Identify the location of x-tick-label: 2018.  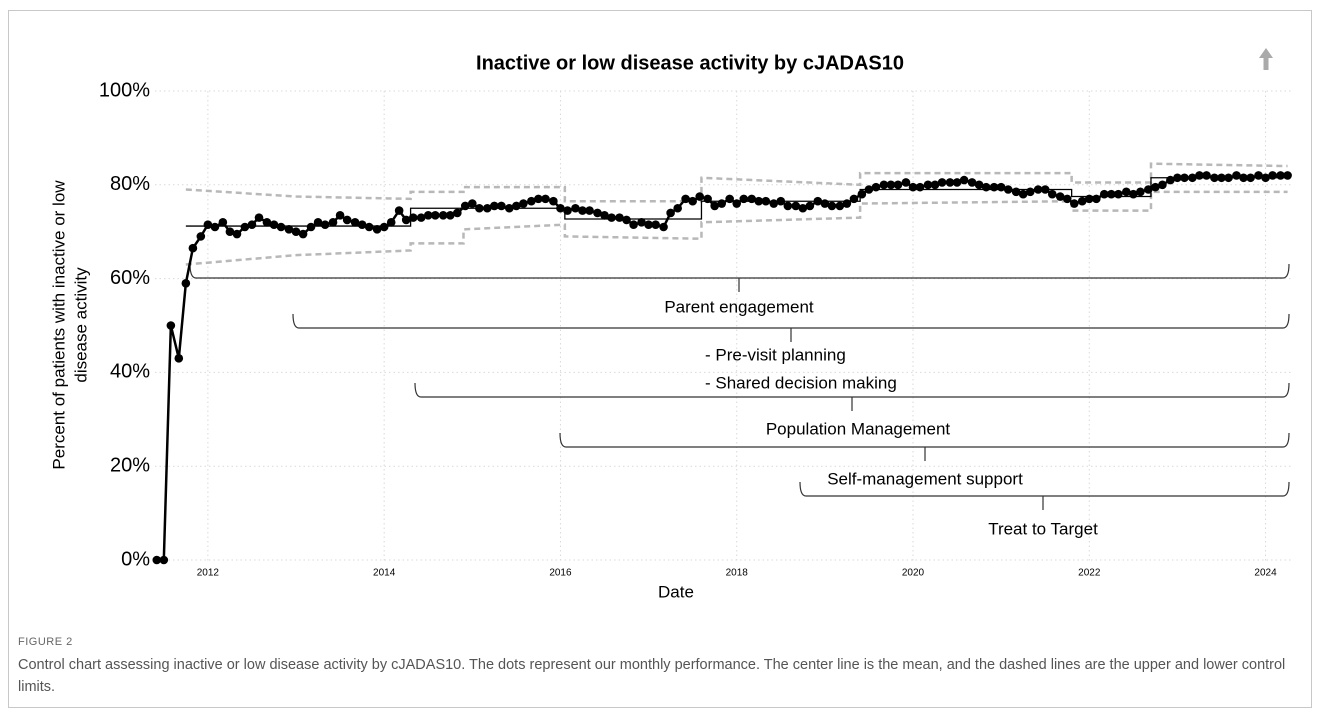
(737, 573).